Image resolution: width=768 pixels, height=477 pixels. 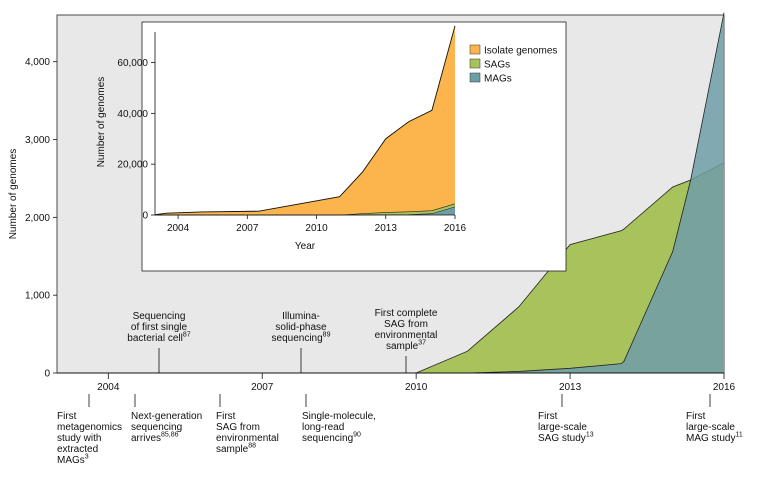 What do you see at coordinates (475, 49) in the screenshot?
I see `legend-swatch-isolates` at bounding box center [475, 49].